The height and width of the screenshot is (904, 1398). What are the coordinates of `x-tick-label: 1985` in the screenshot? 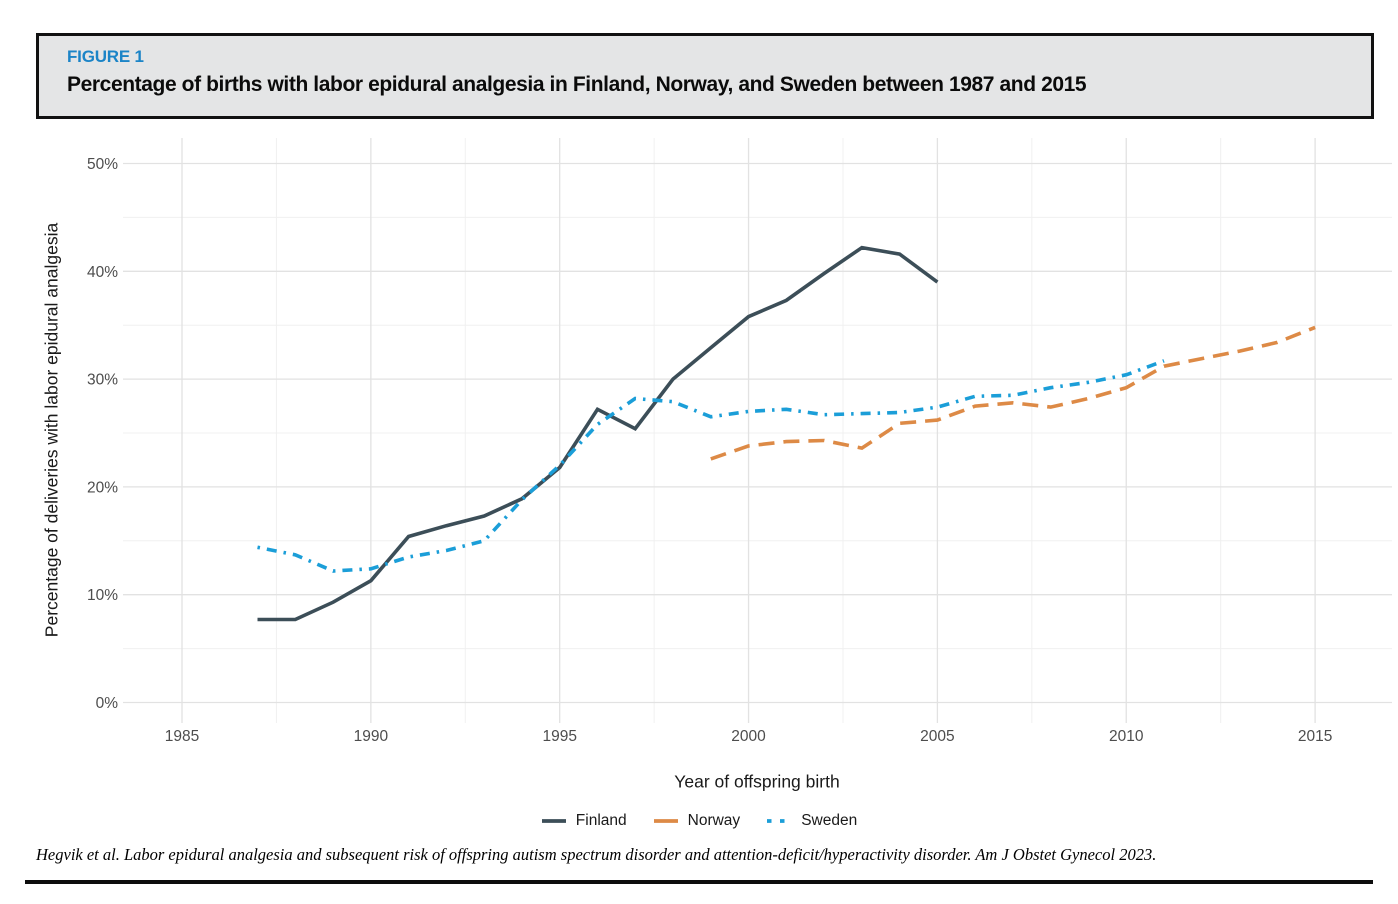 It's located at (182, 736).